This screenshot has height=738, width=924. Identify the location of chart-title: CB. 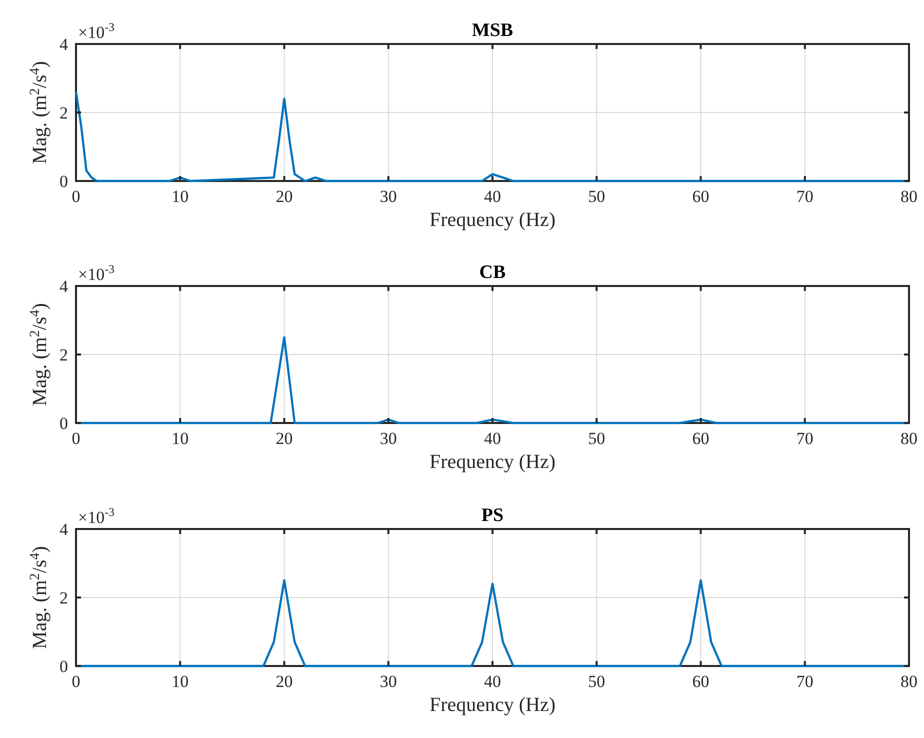
(492, 272).